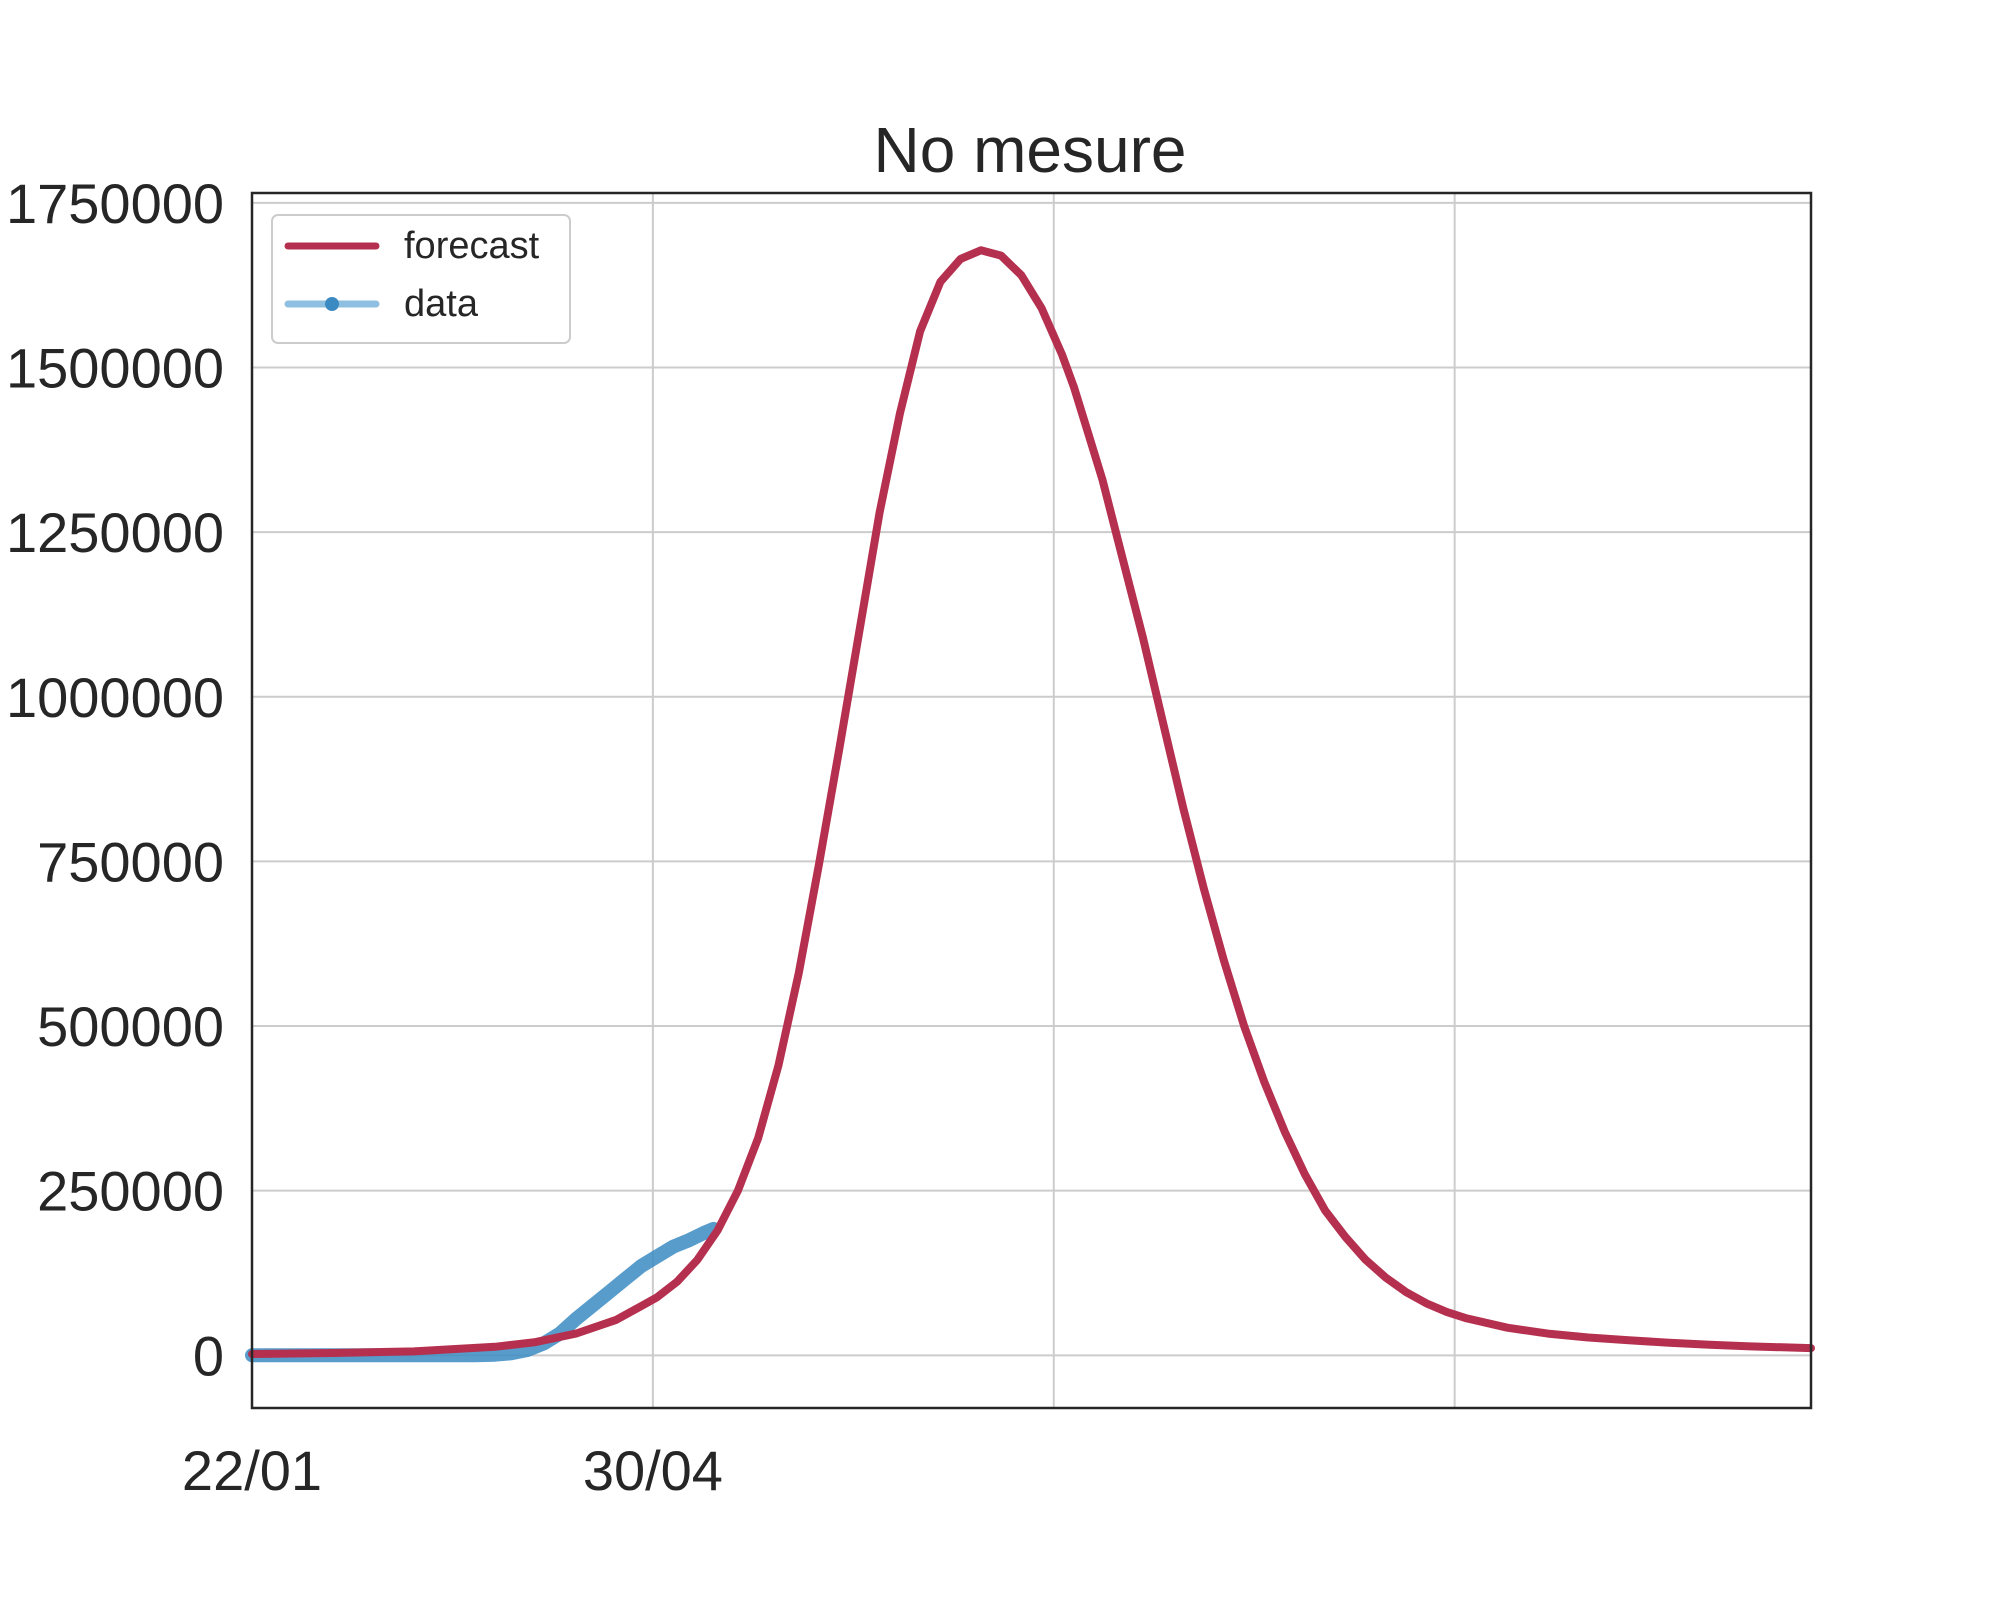  What do you see at coordinates (421, 279) in the screenshot?
I see `legend: forecast data` at bounding box center [421, 279].